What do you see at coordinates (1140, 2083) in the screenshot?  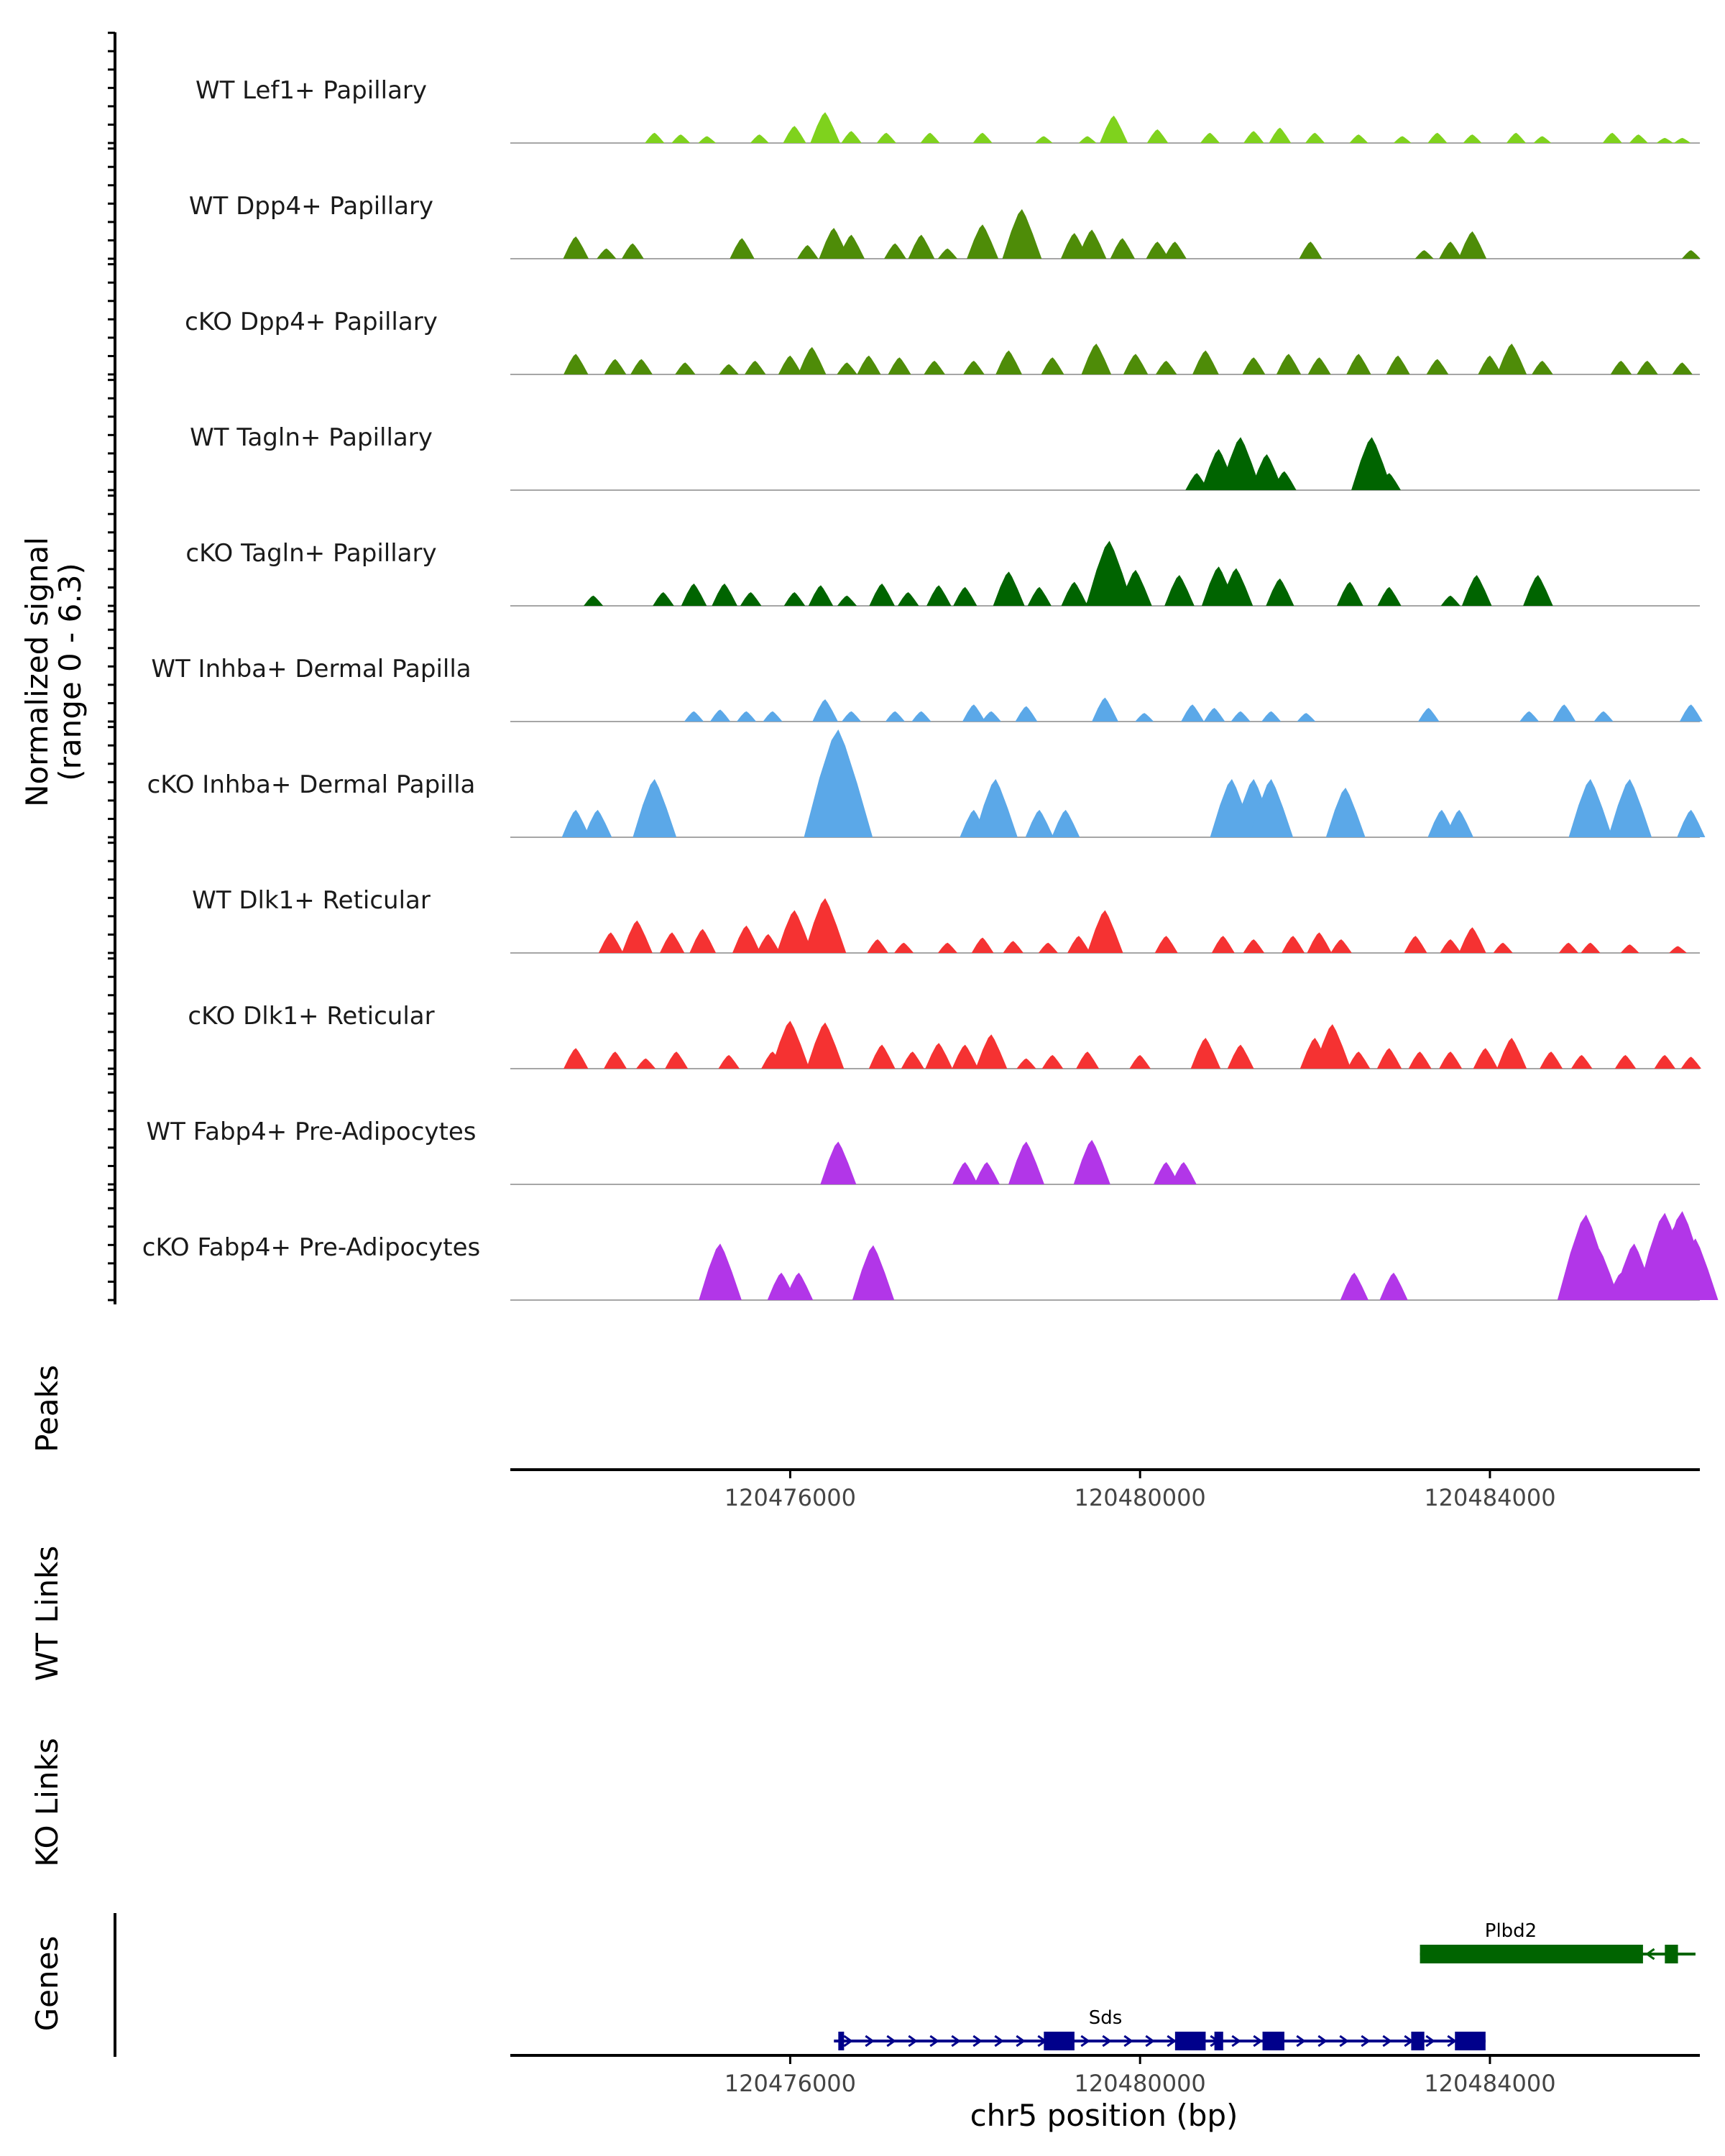 I see `genes-x-tick-label: 120480000` at bounding box center [1140, 2083].